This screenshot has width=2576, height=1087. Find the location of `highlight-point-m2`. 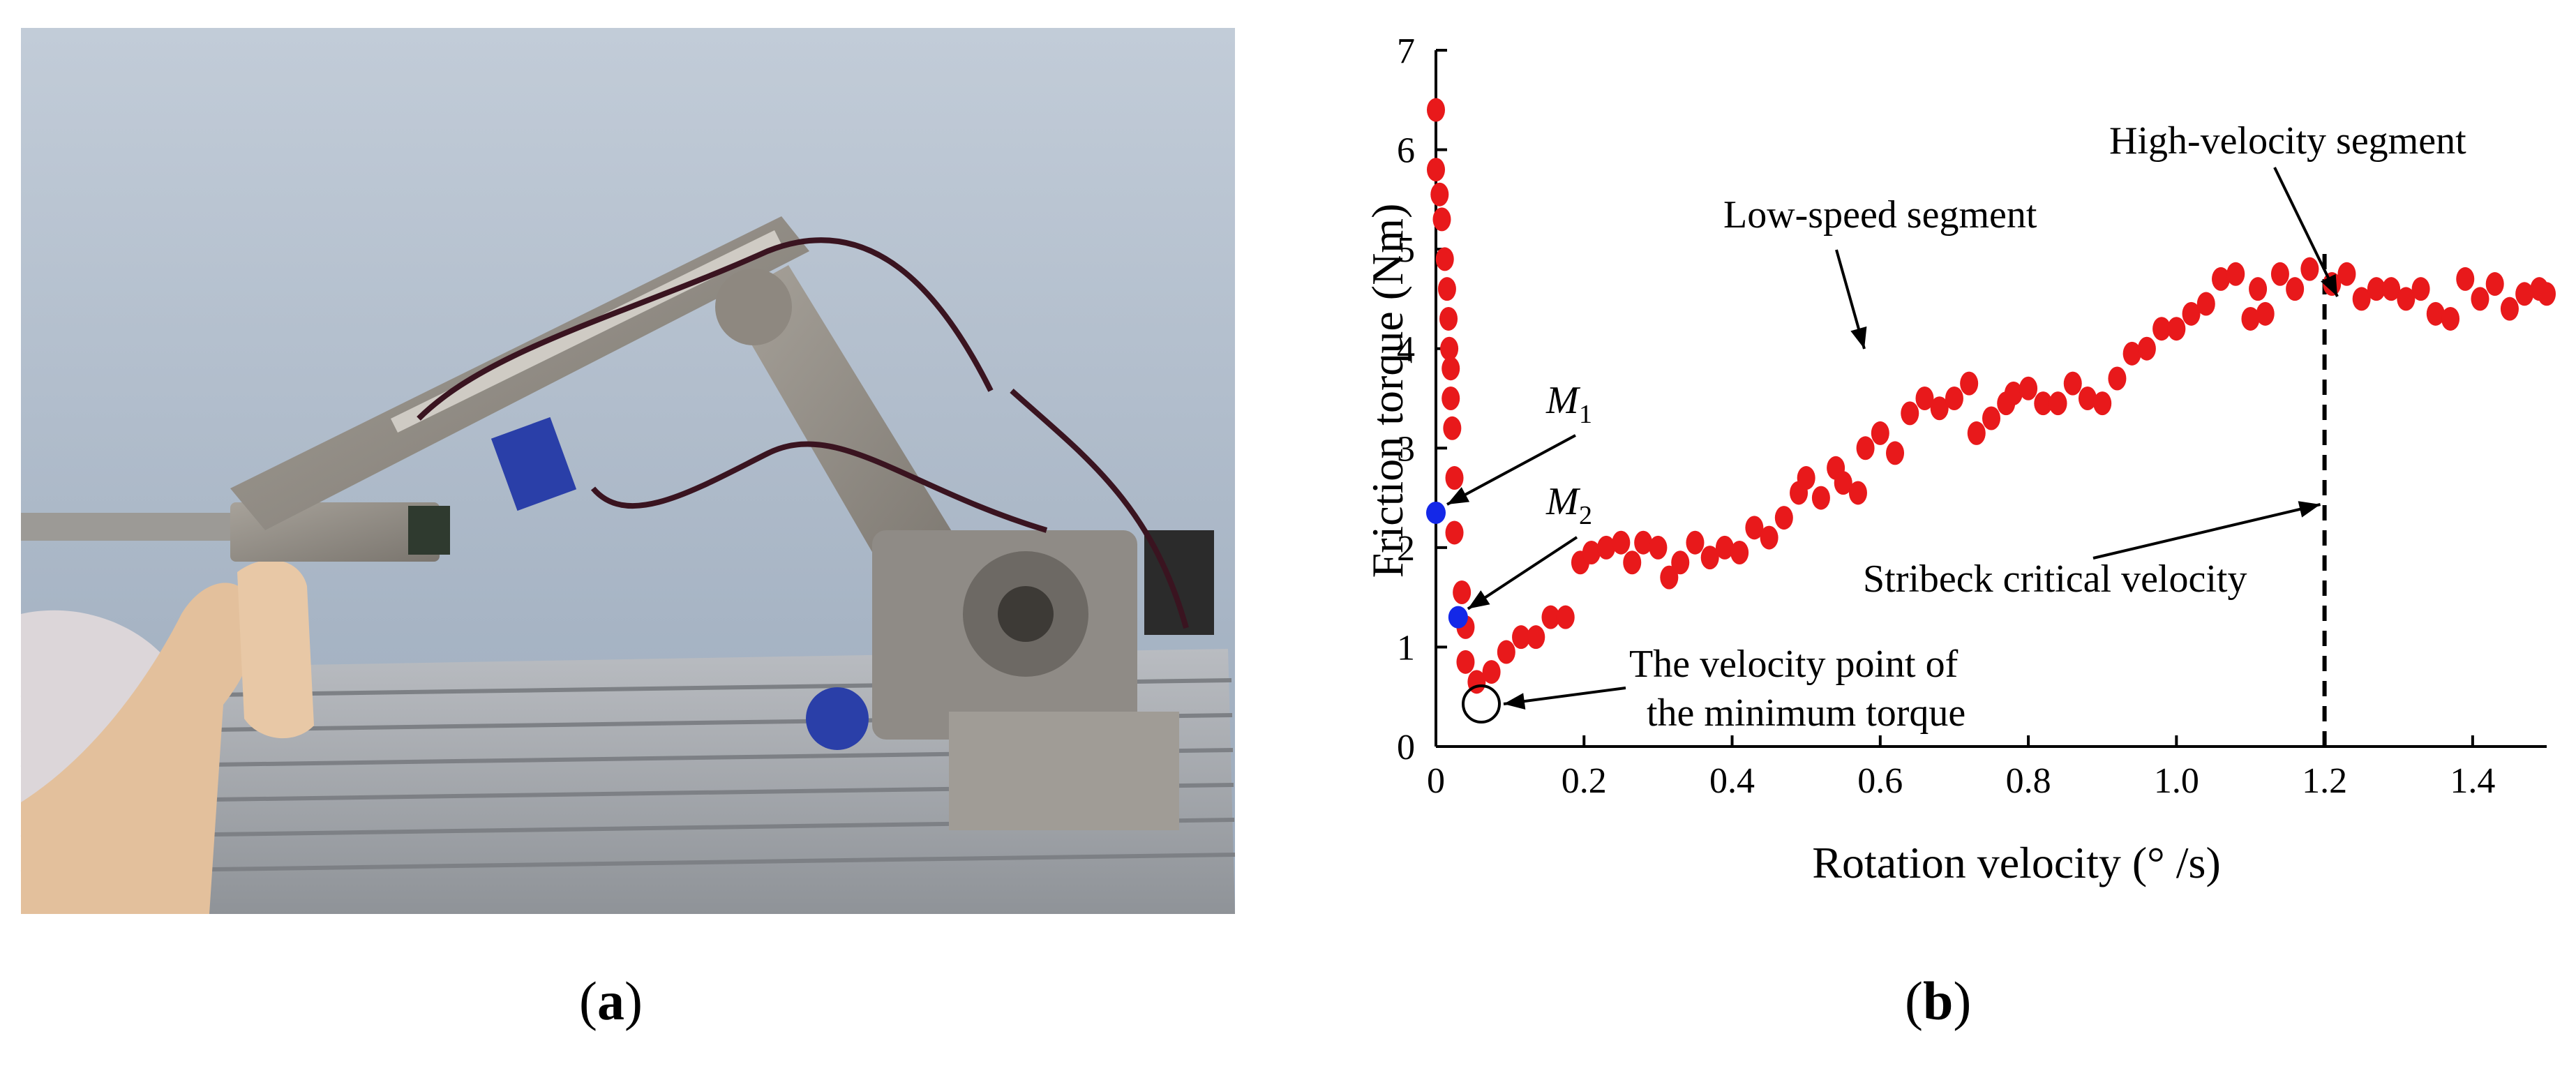

highlight-point-m2 is located at coordinates (1458, 617).